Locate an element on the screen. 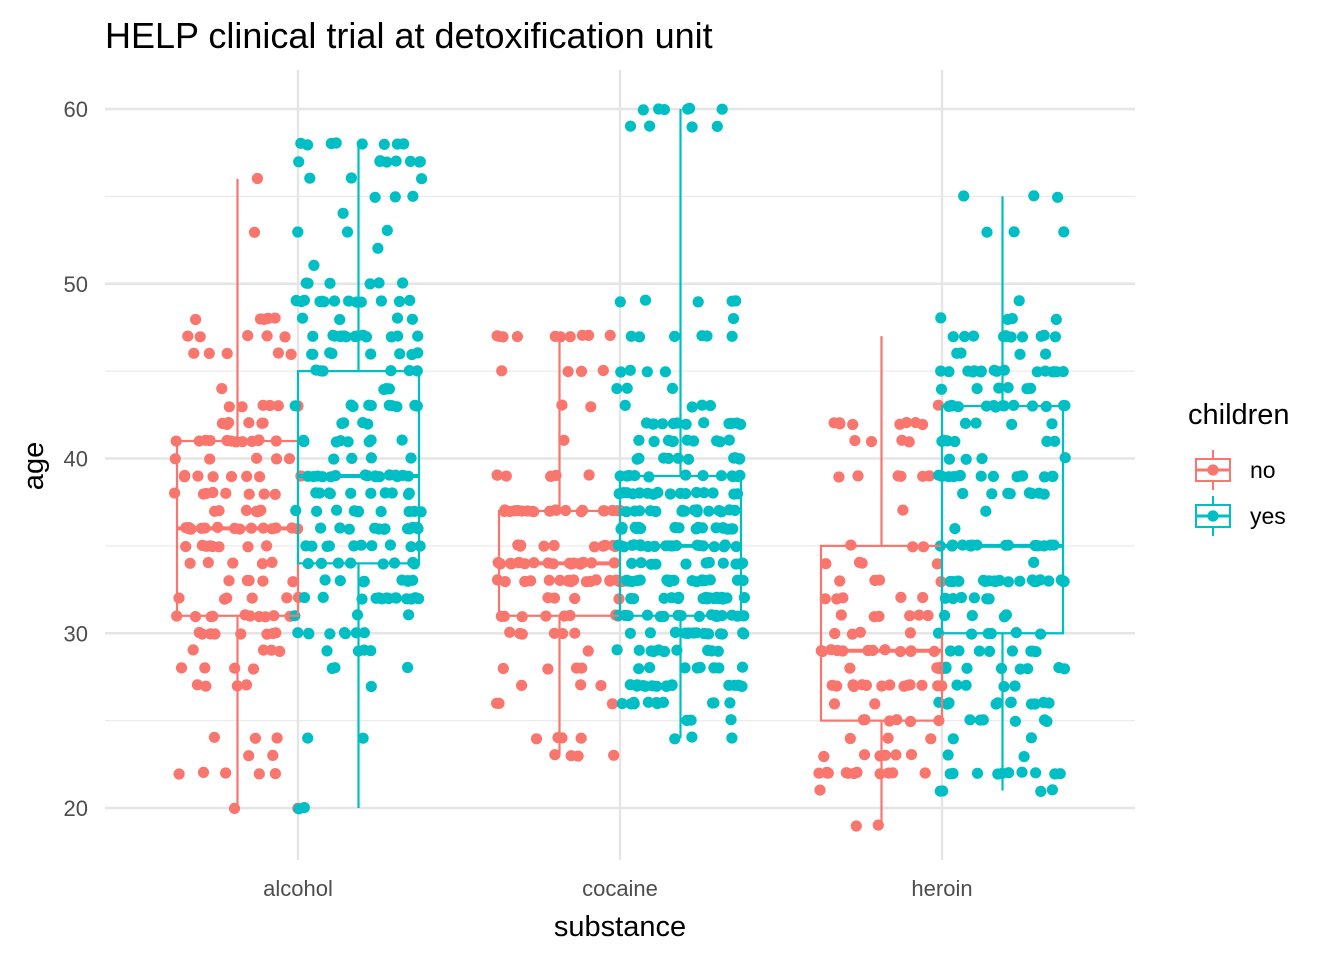 This screenshot has width=1344, height=965. legend: children no yes is located at coordinates (1239, 467).